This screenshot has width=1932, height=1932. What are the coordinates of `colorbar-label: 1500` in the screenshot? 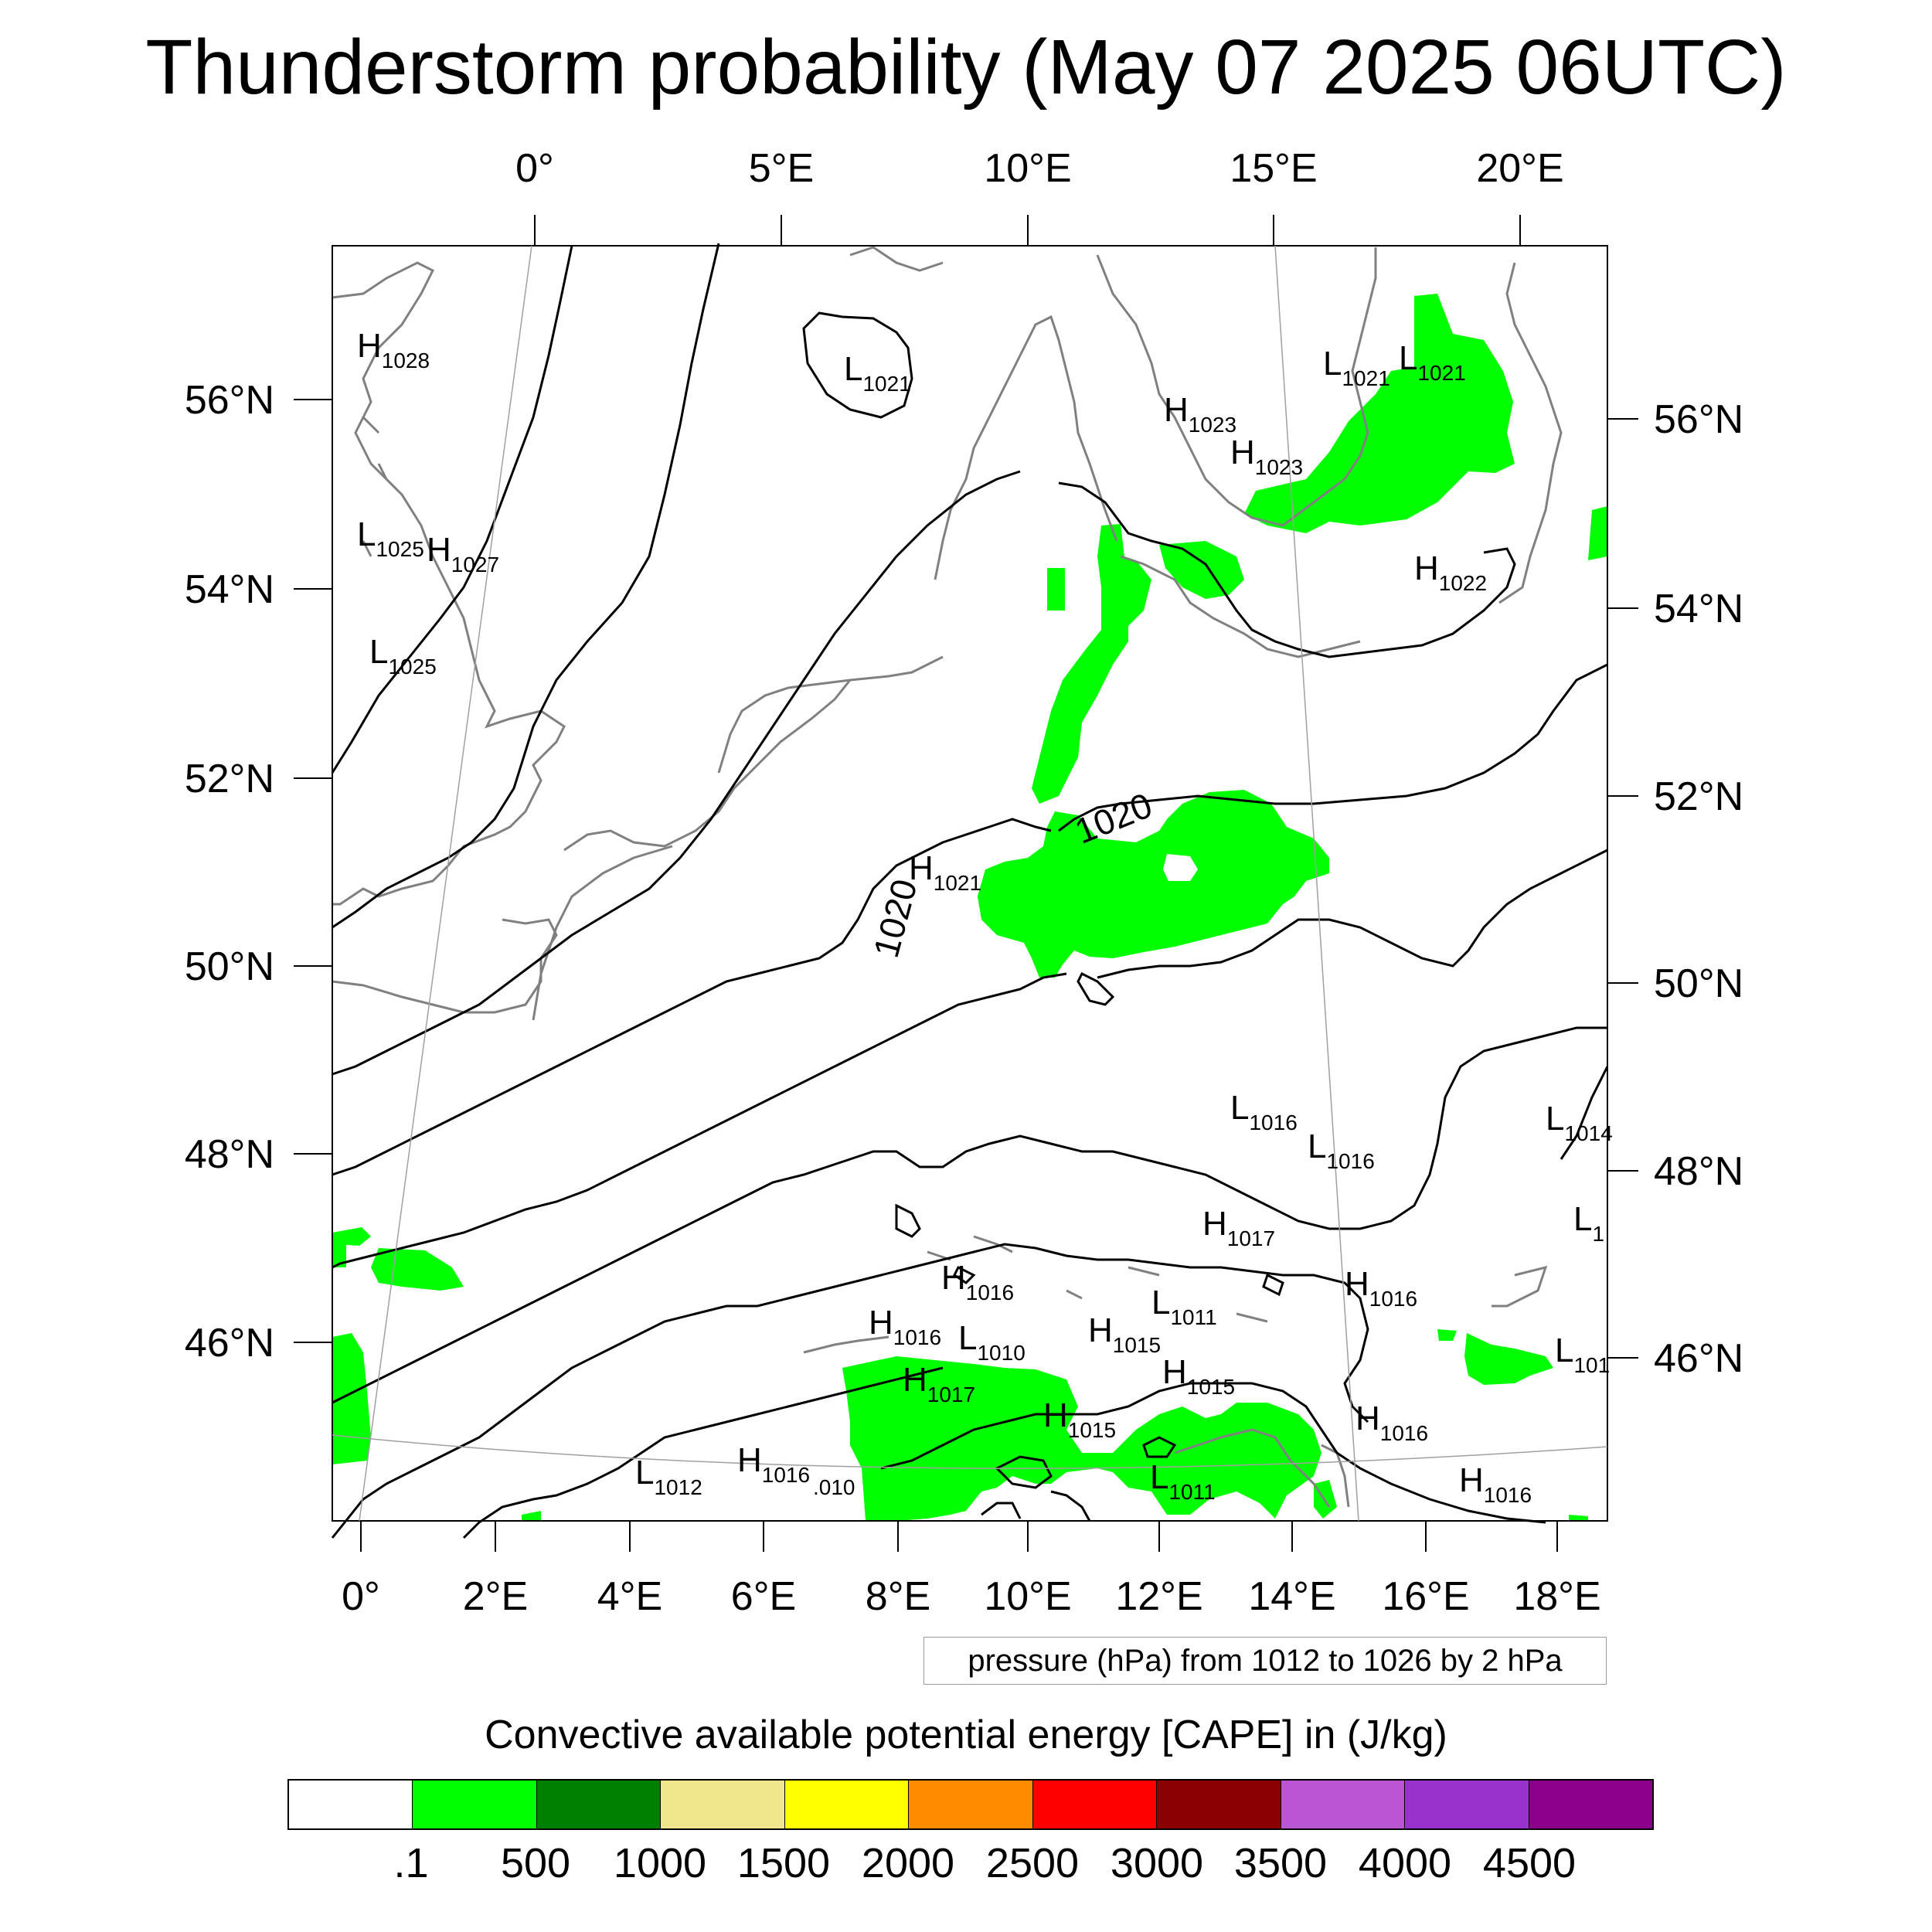 It's located at (784, 1863).